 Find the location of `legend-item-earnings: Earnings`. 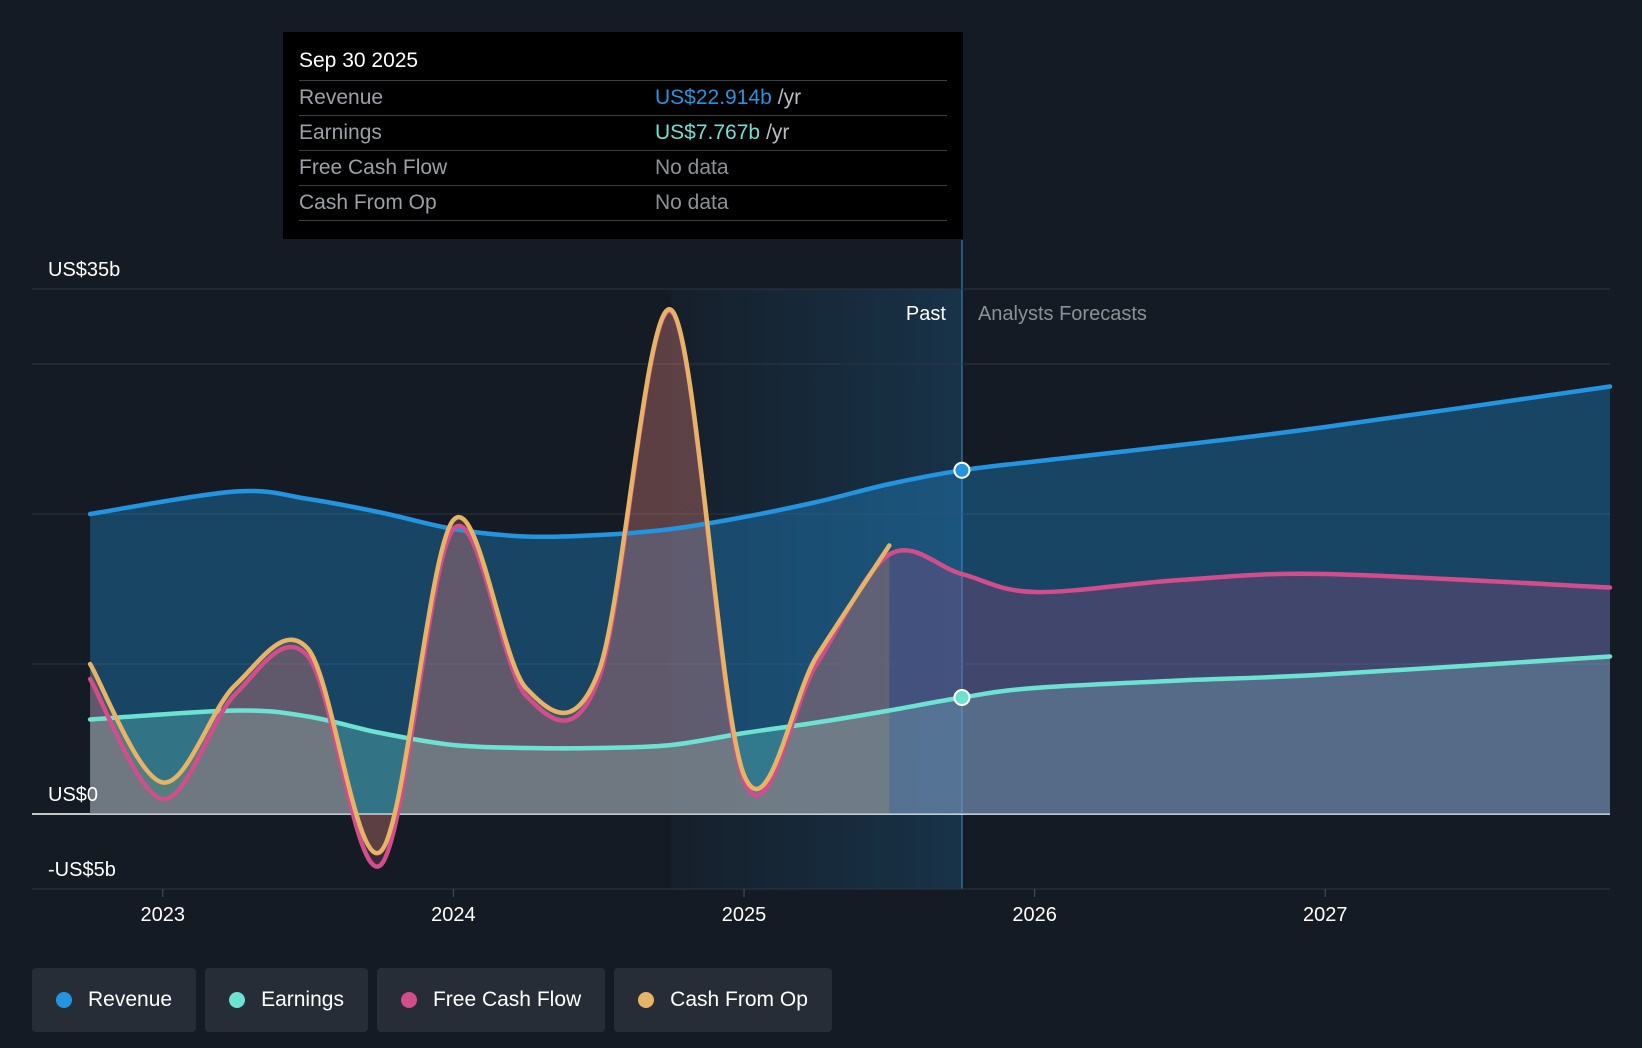

legend-item-earnings: Earnings is located at coordinates (286, 1000).